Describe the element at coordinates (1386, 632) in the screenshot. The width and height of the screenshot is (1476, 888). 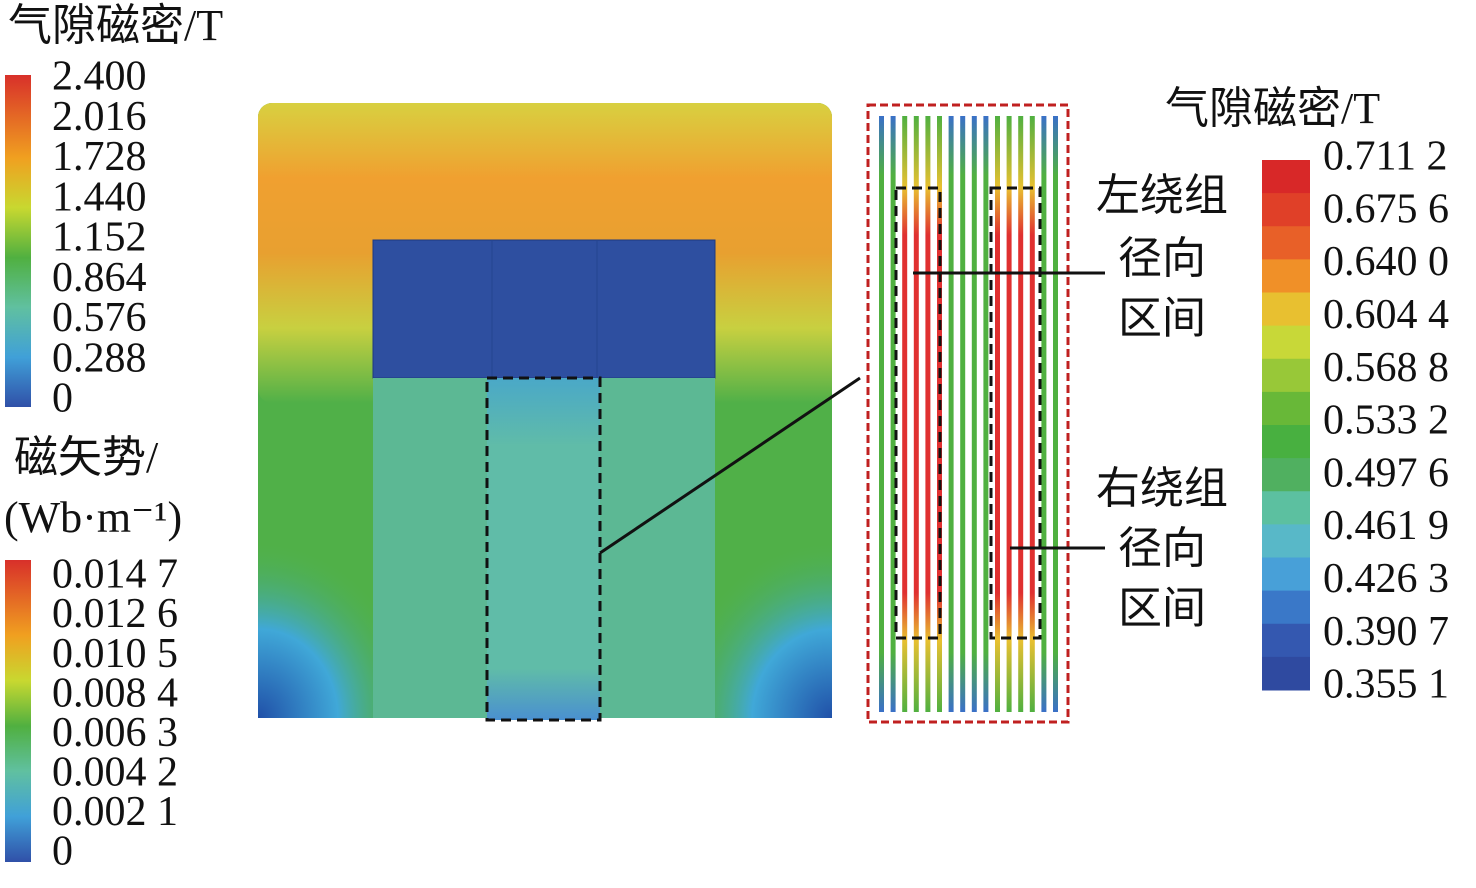
I see `legend-label: 0.390 7` at that location.